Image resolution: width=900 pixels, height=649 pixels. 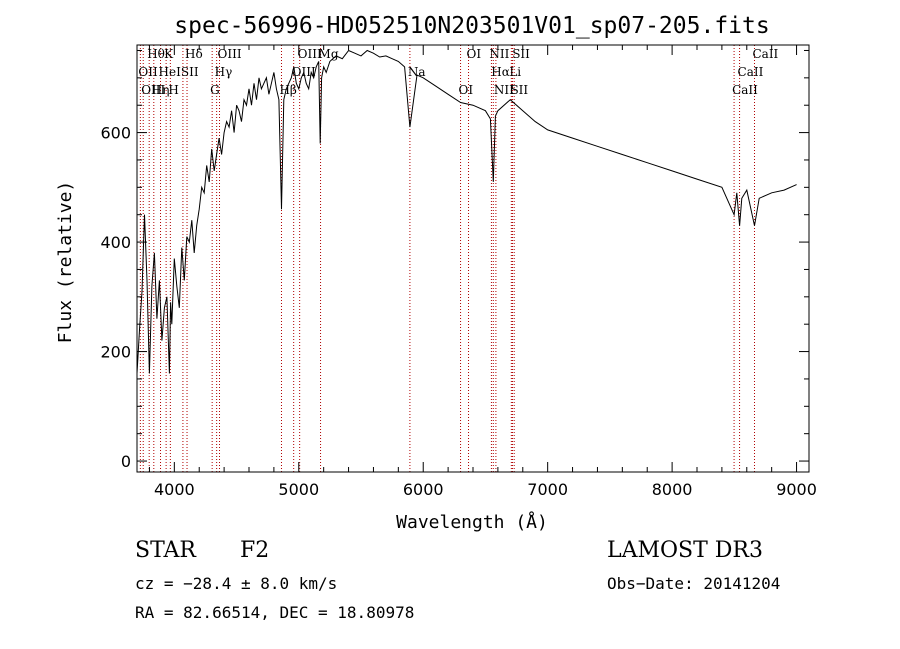 What do you see at coordinates (115, 133) in the screenshot?
I see `y-tick-label: 600` at bounding box center [115, 133].